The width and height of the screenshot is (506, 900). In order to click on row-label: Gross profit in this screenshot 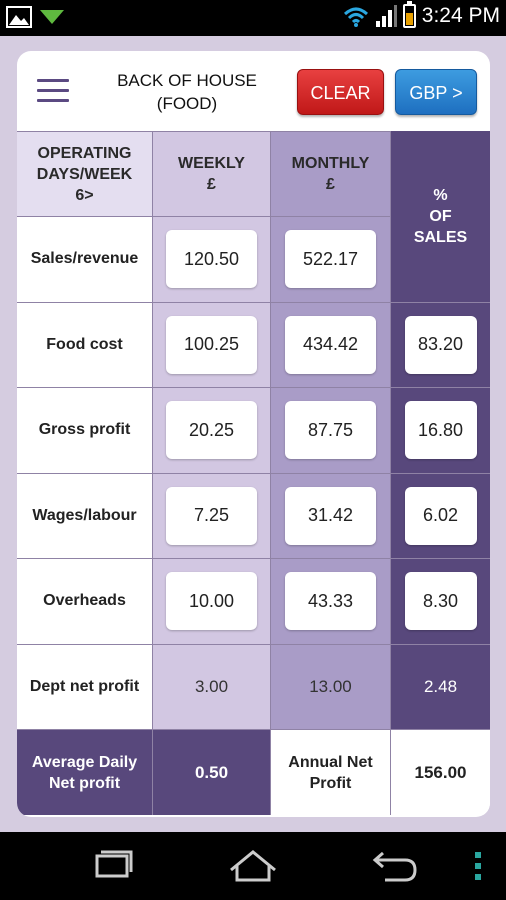, I will do `click(84, 430)`.